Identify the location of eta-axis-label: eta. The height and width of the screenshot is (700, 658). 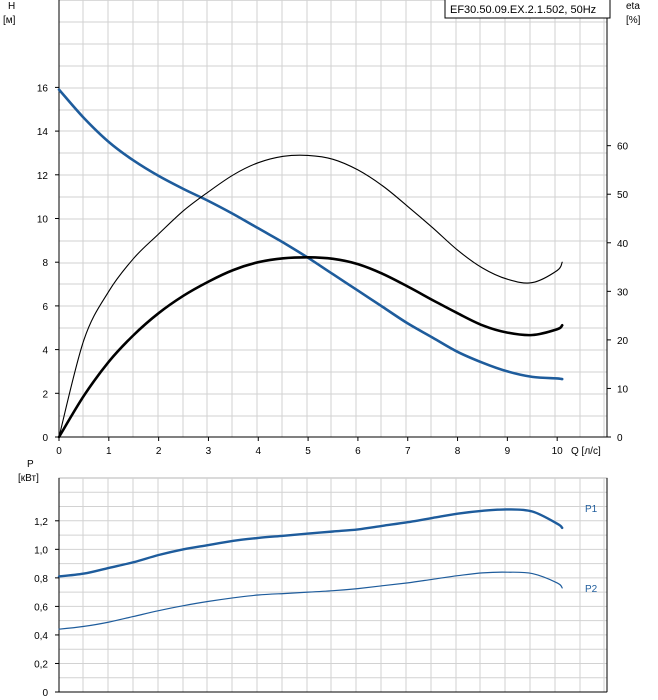
(633, 6).